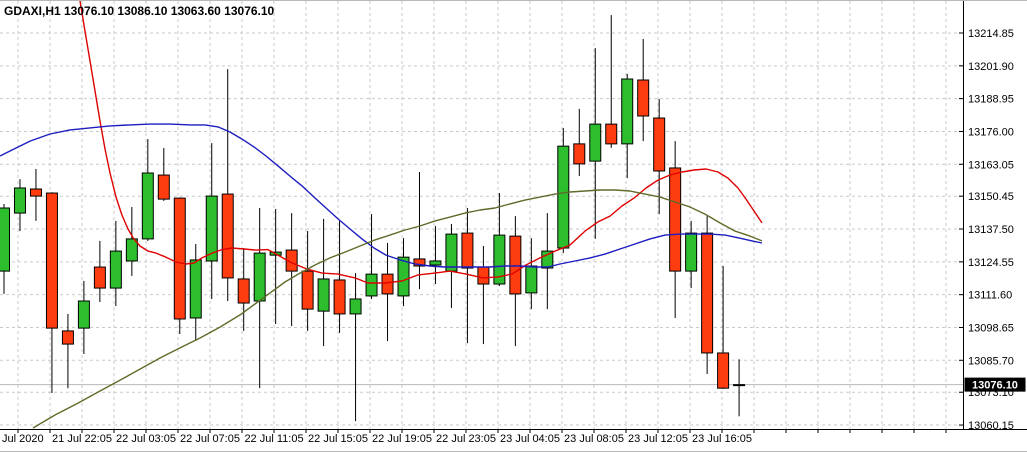 This screenshot has width=1027, height=452. I want to click on x-axis-label: 22 Jul 19:05, so click(402, 439).